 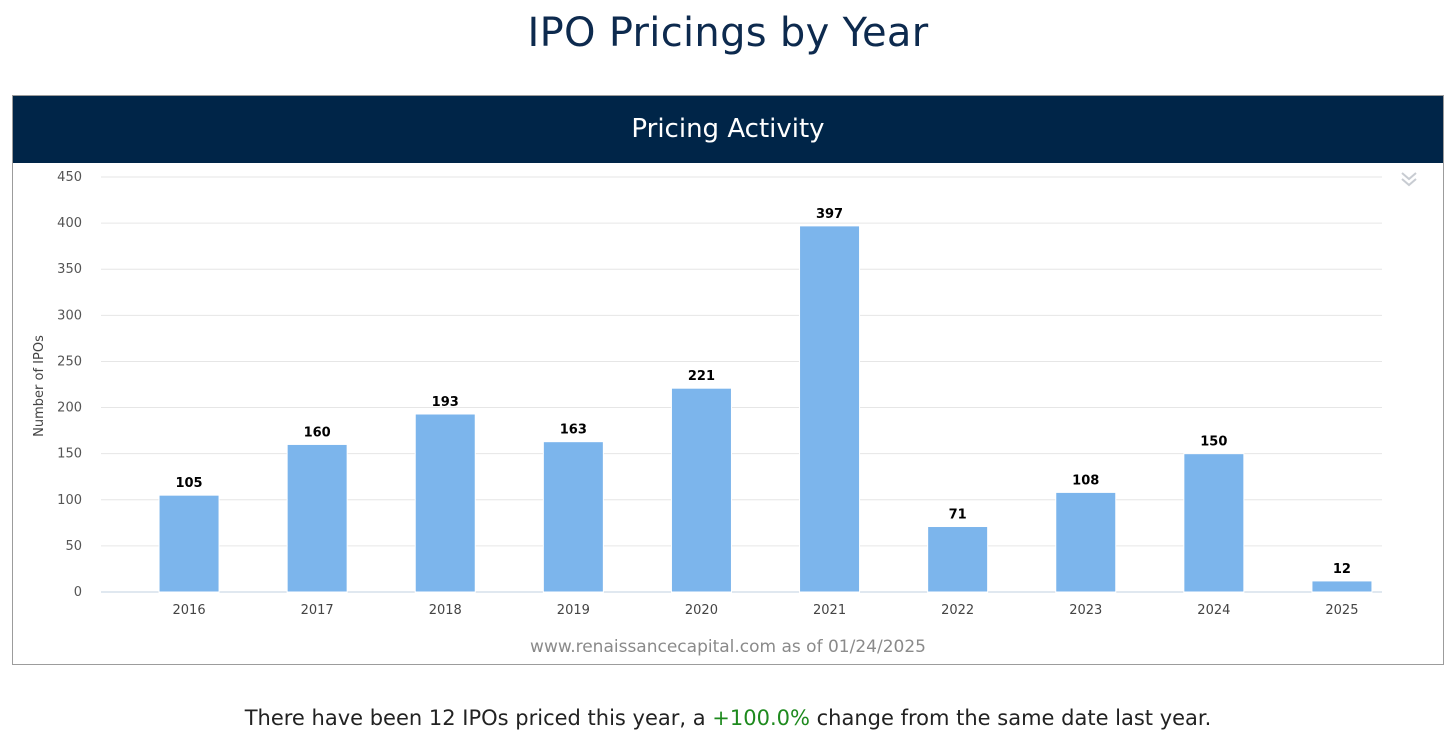 I want to click on data-label: 108, so click(x=1085, y=480).